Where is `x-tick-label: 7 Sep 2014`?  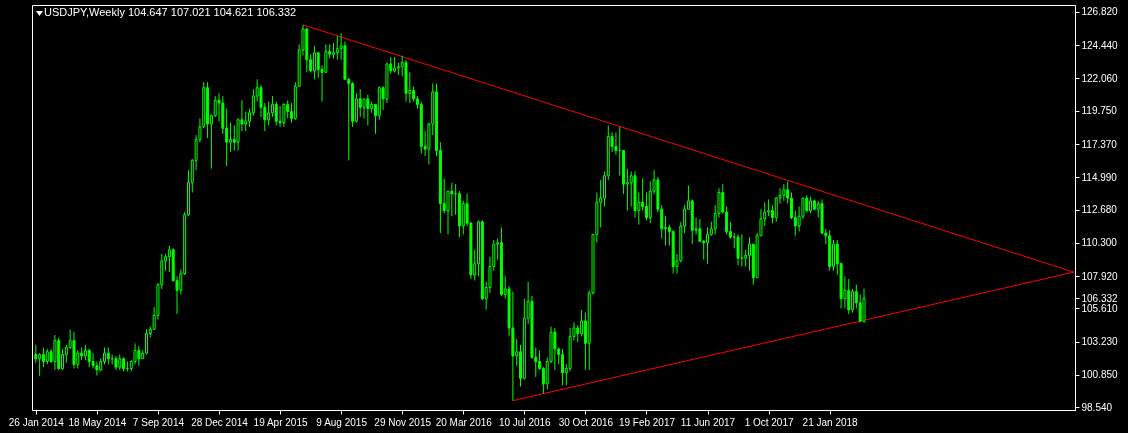 x-tick-label: 7 Sep 2014 is located at coordinates (158, 422).